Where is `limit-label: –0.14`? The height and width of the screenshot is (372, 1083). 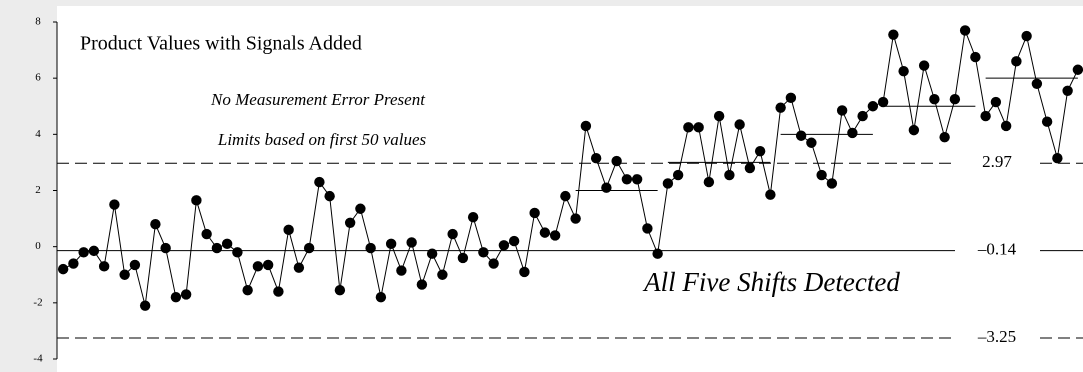
limit-label: –0.14 is located at coordinates (997, 249).